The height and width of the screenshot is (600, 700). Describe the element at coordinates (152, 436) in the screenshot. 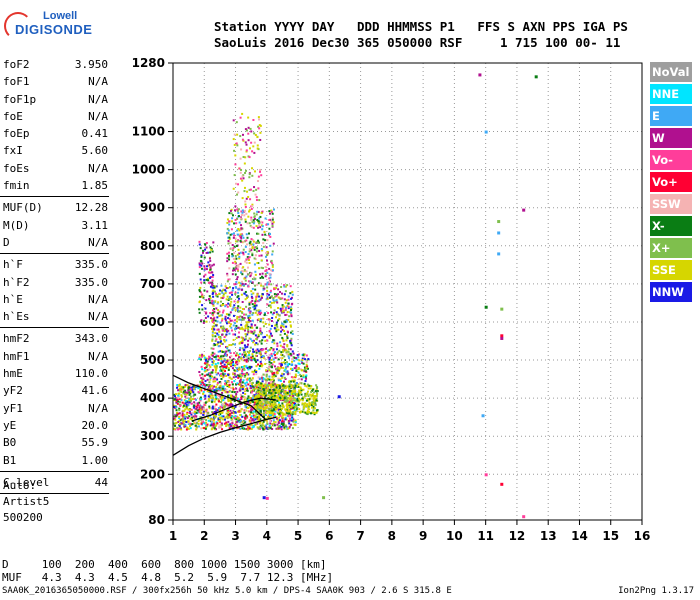

I see `y-tick-label: 300` at that location.